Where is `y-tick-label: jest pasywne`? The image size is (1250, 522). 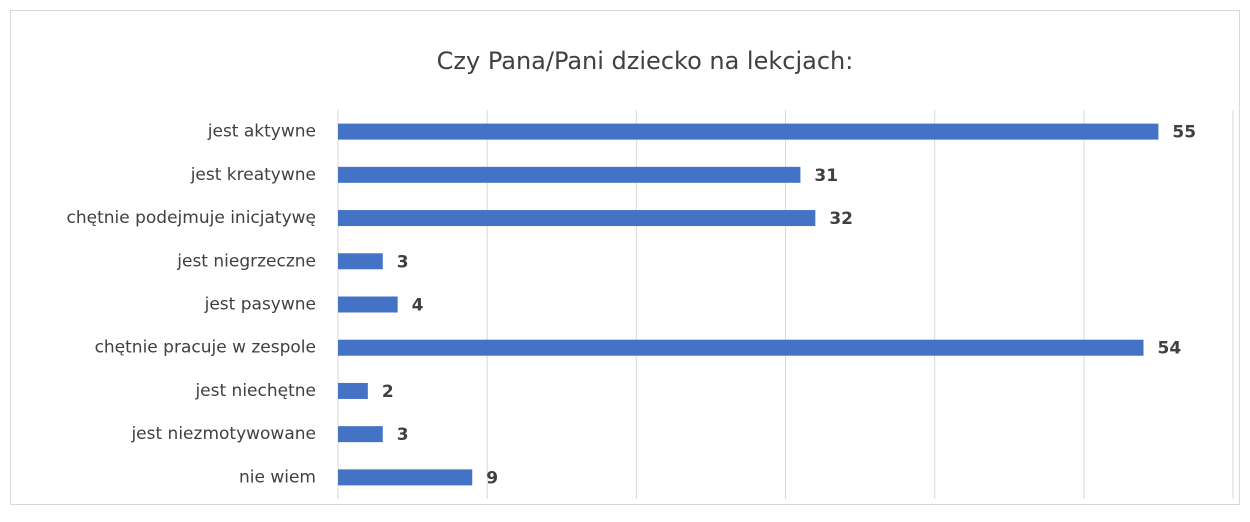 y-tick-label: jest pasywne is located at coordinates (260, 305).